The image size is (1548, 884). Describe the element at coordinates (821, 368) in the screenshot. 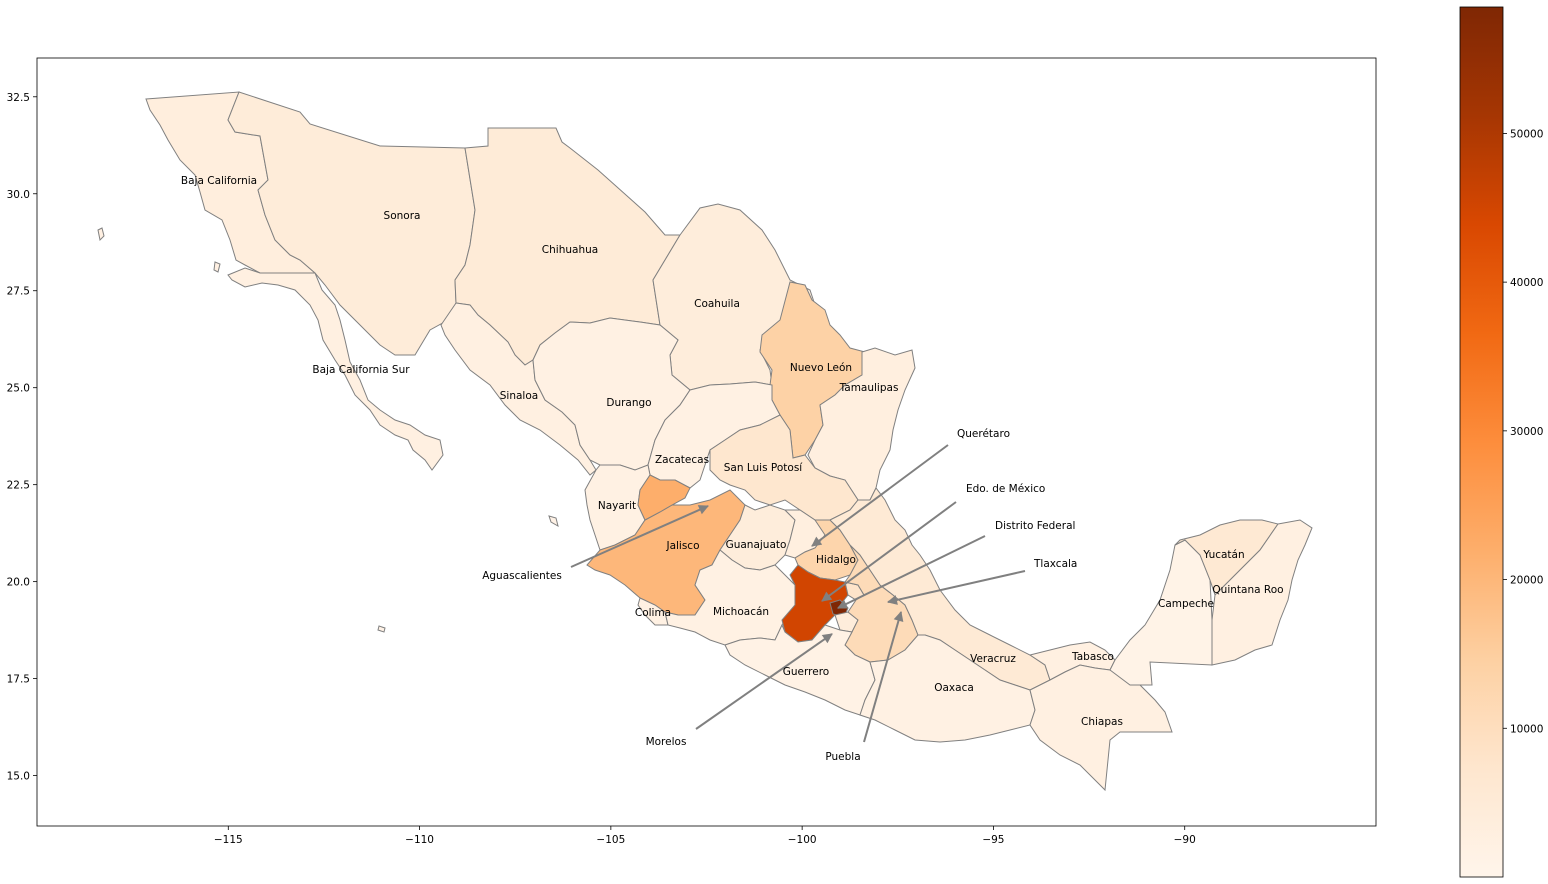

I see `label-nuevo-leon: Nuevo León` at that location.